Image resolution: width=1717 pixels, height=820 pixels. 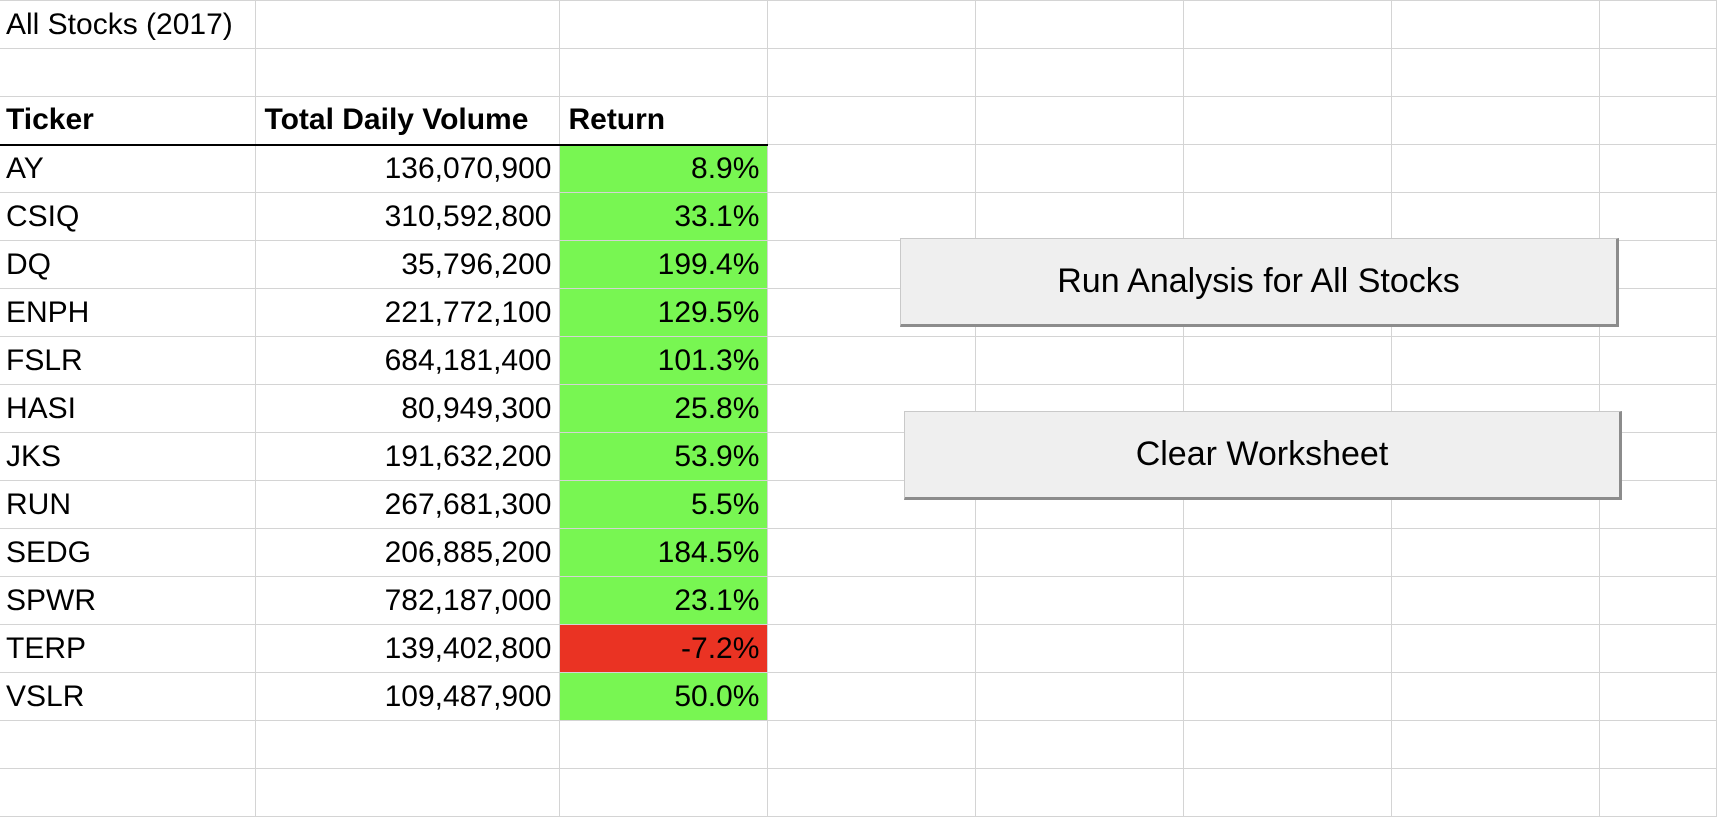 What do you see at coordinates (128, 696) in the screenshot?
I see `ticker-cell: VSLR` at bounding box center [128, 696].